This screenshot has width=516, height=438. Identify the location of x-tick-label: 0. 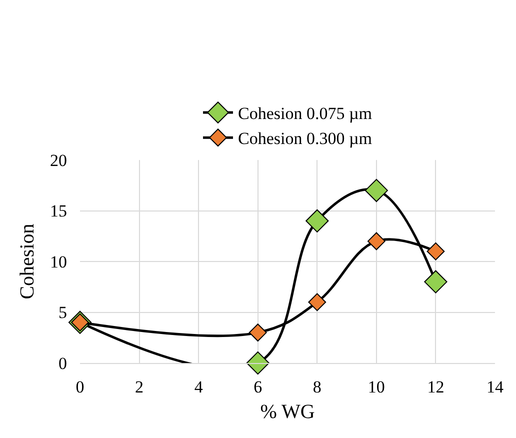
(80, 386).